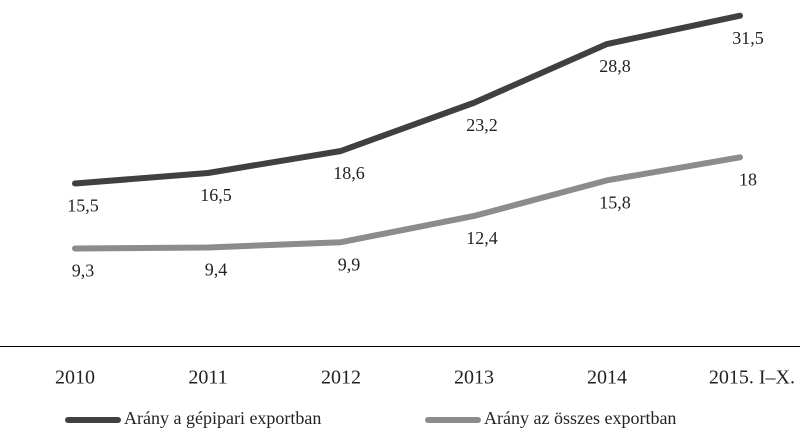 This screenshot has width=800, height=433. What do you see at coordinates (83, 206) in the screenshot?
I see `data-label: 15,5` at bounding box center [83, 206].